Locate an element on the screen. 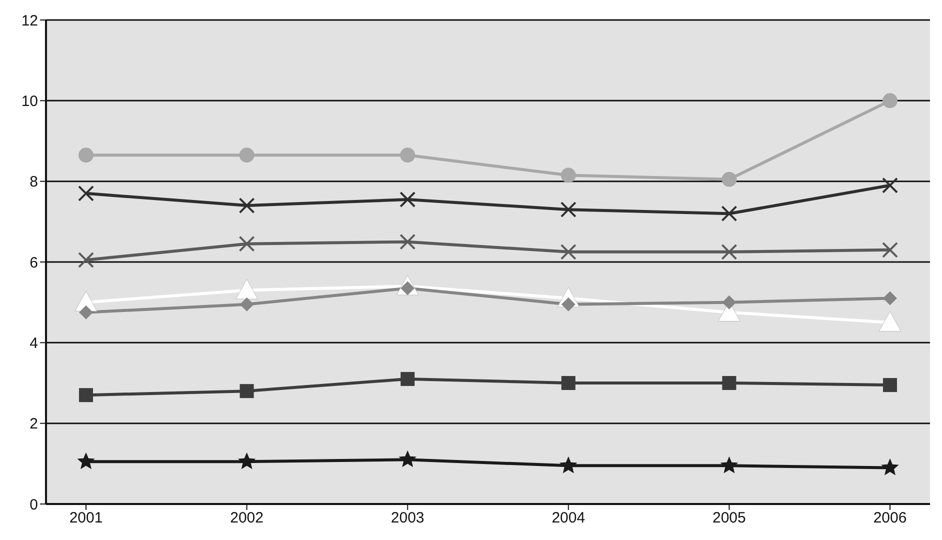 This screenshot has width=942, height=540. x-tick-label: 2003 is located at coordinates (407, 518).